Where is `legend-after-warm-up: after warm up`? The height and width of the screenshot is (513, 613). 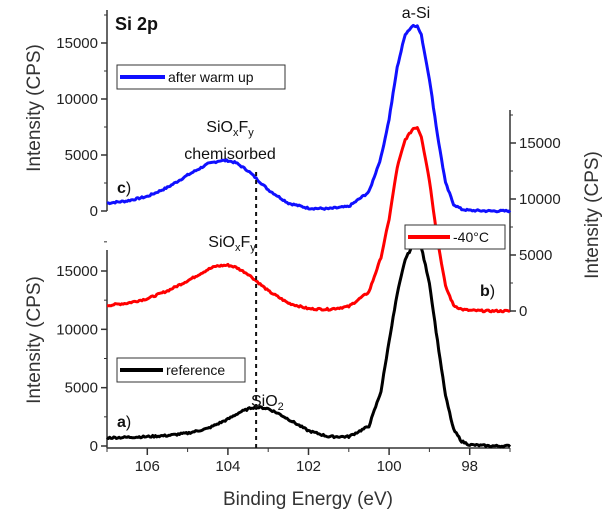 legend-after-warm-up: after warm up is located at coordinates (201, 77).